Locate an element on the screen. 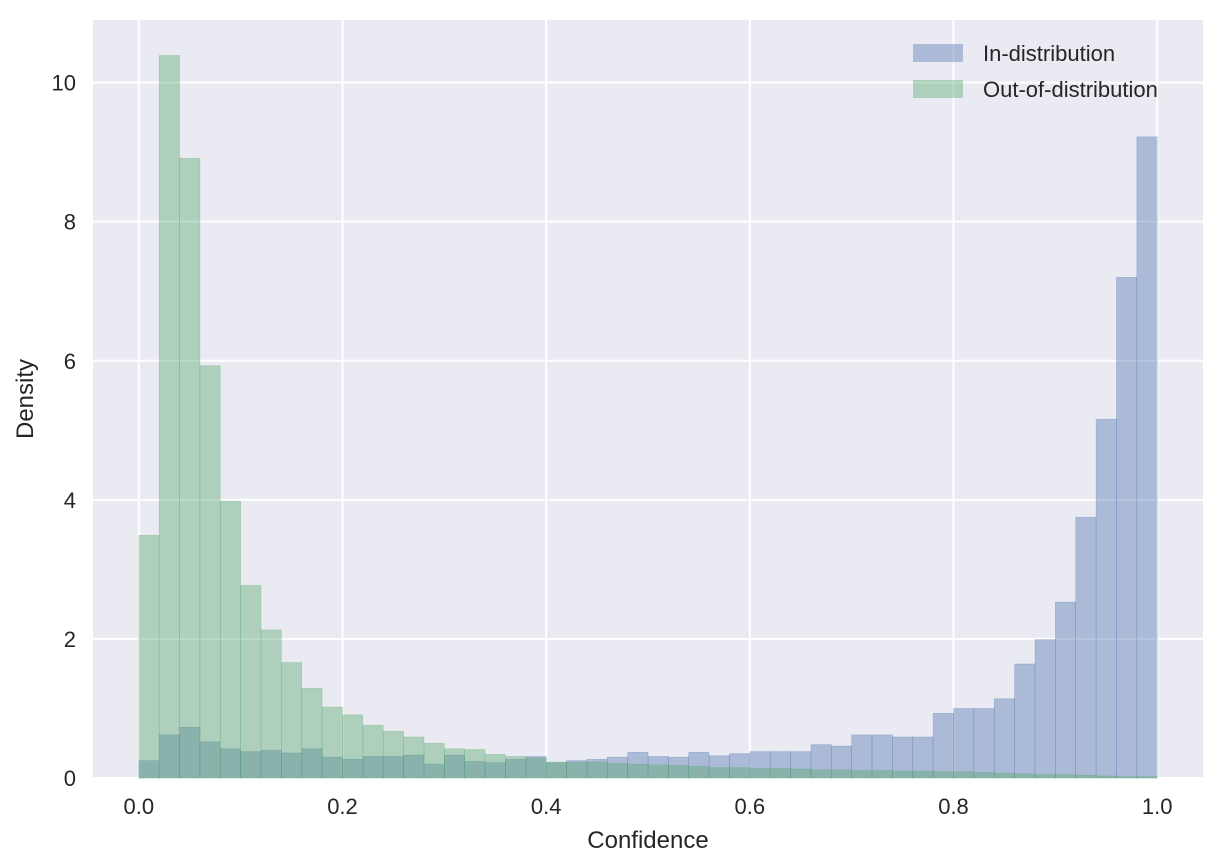 The width and height of the screenshot is (1226, 862). x-axis-label: Confidence is located at coordinates (647, 840).